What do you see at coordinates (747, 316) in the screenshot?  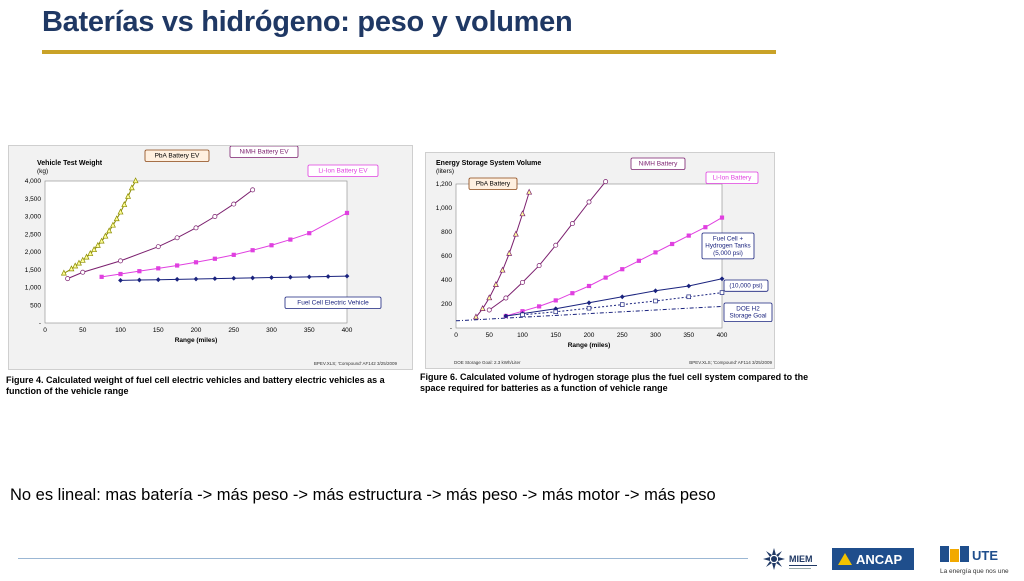 I see `label-doe-goal-text: Storage Goal` at bounding box center [747, 316].